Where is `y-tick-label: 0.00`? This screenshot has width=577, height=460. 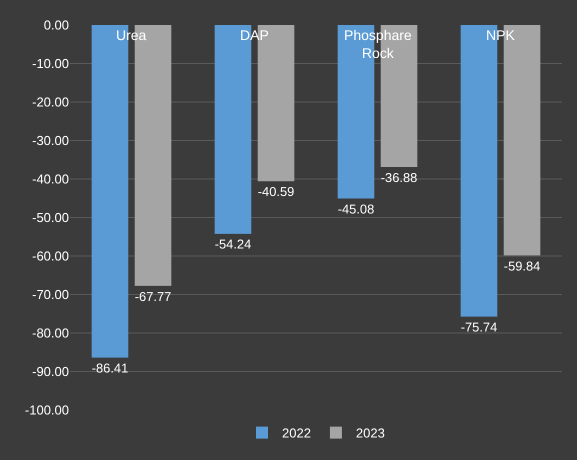
y-tick-label: 0.00 is located at coordinates (56, 25).